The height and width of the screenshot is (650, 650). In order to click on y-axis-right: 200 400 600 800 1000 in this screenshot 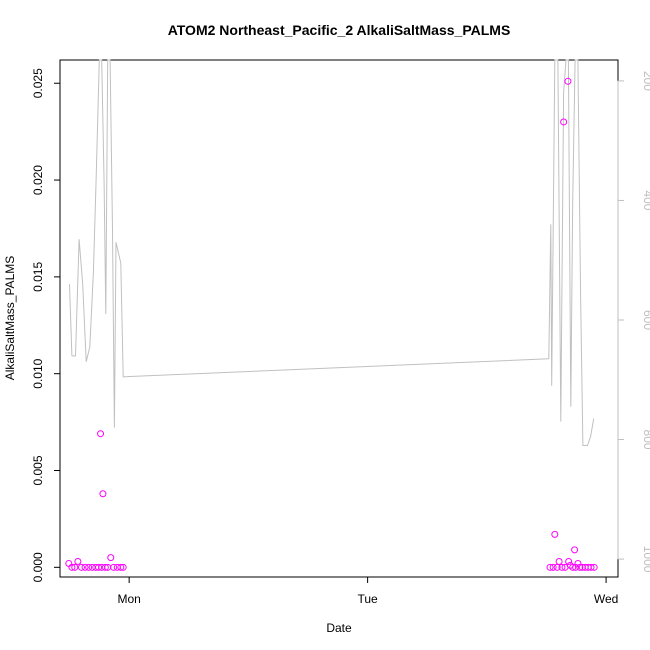, I will do `click(633, 322)`.